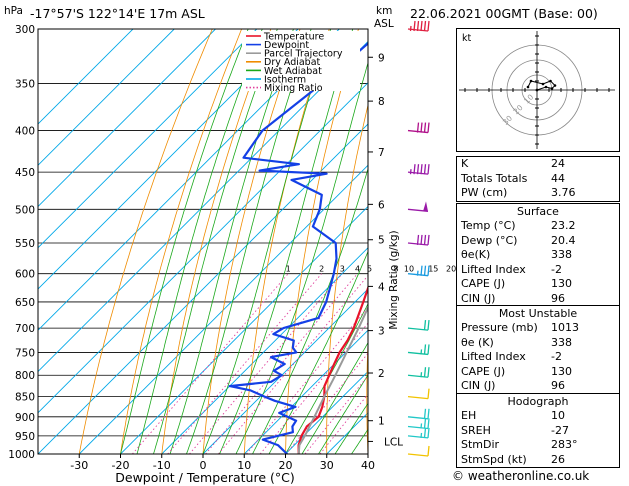 Image resolution: width=629 pixels, height=486 pixels. I want to click on row-label: CIN (J), so click(478, 386).